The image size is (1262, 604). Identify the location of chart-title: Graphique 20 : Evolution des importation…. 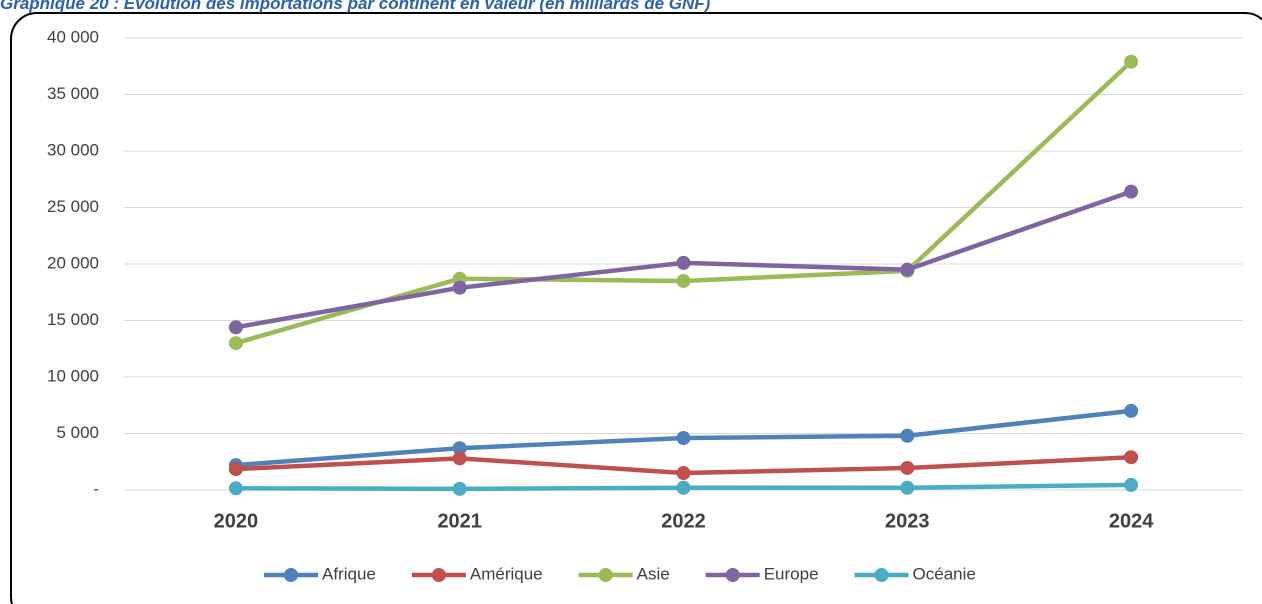
(355, 6).